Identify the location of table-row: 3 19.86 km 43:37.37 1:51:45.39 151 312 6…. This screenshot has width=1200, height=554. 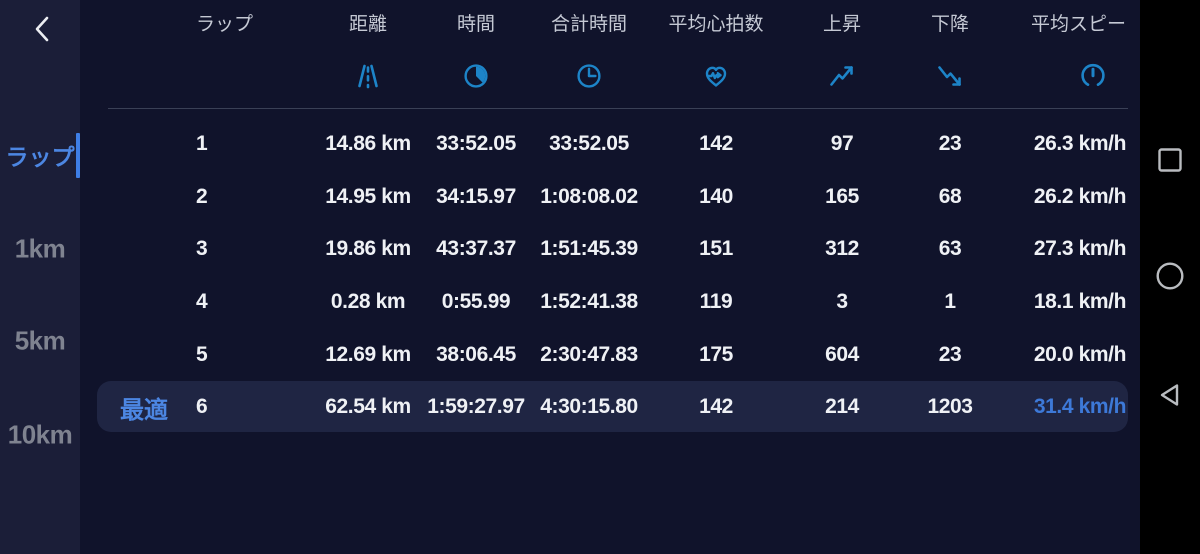
(610, 249).